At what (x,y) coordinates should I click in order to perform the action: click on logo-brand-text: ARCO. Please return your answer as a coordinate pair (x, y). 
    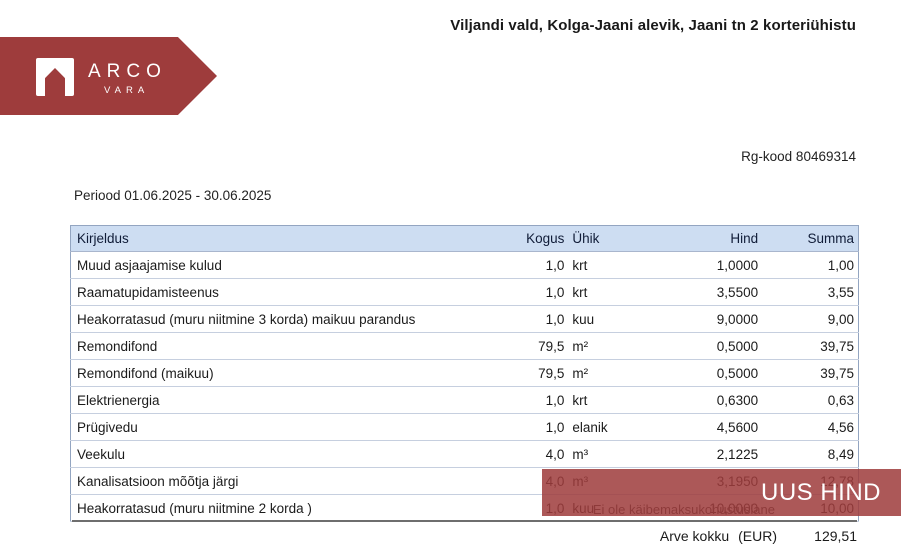
    Looking at the image, I should click on (127, 71).